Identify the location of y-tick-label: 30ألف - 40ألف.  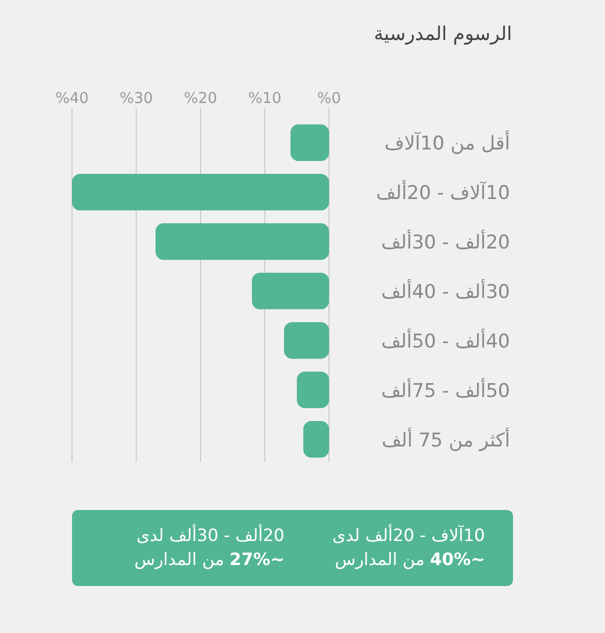
(445, 291).